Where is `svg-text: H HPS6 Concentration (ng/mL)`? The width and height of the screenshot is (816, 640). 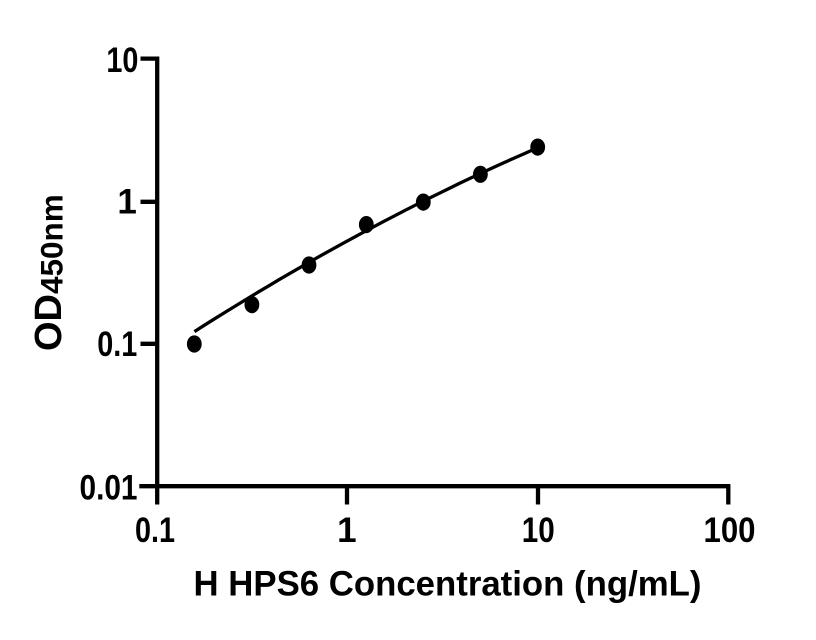
svg-text: H HPS6 Concentration (ng/mL) is located at coordinates (448, 583).